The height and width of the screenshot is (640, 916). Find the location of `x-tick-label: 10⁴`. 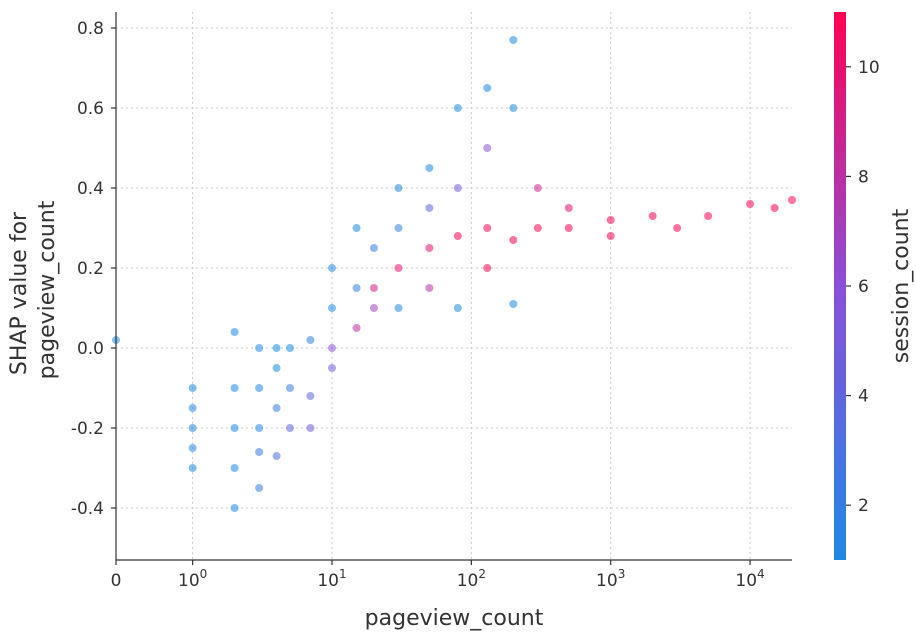

x-tick-label: 10⁴ is located at coordinates (749, 579).